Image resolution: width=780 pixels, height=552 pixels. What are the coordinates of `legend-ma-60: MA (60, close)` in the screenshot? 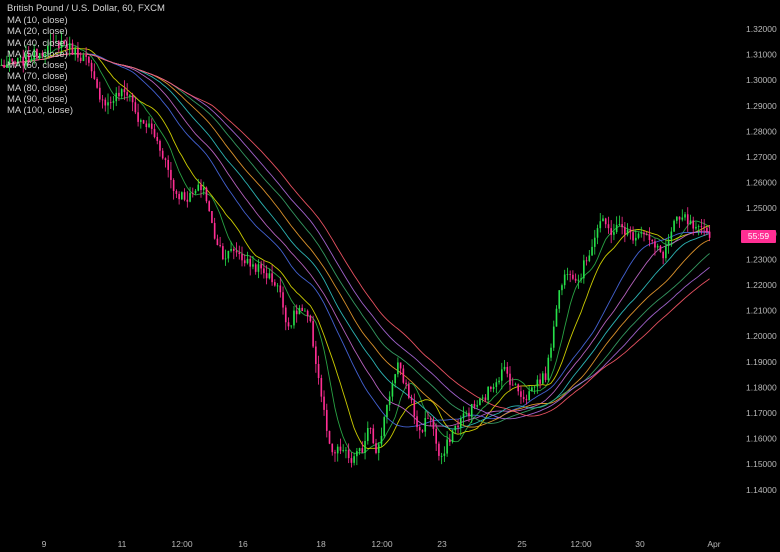 It's located at (37, 66).